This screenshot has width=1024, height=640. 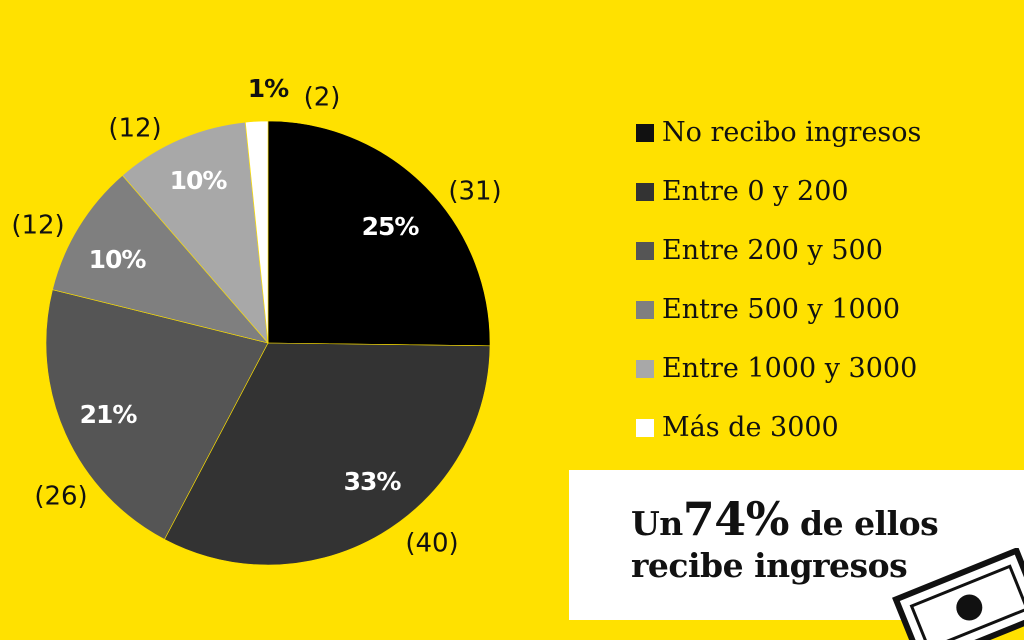 What do you see at coordinates (60, 497) in the screenshot?
I see `slice-count-label: (26)` at bounding box center [60, 497].